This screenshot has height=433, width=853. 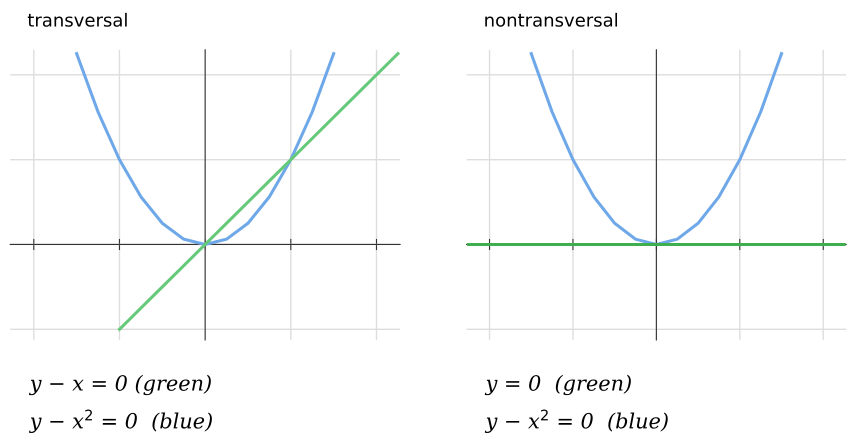 What do you see at coordinates (551, 19) in the screenshot?
I see `chart-title: nontransversal` at bounding box center [551, 19].